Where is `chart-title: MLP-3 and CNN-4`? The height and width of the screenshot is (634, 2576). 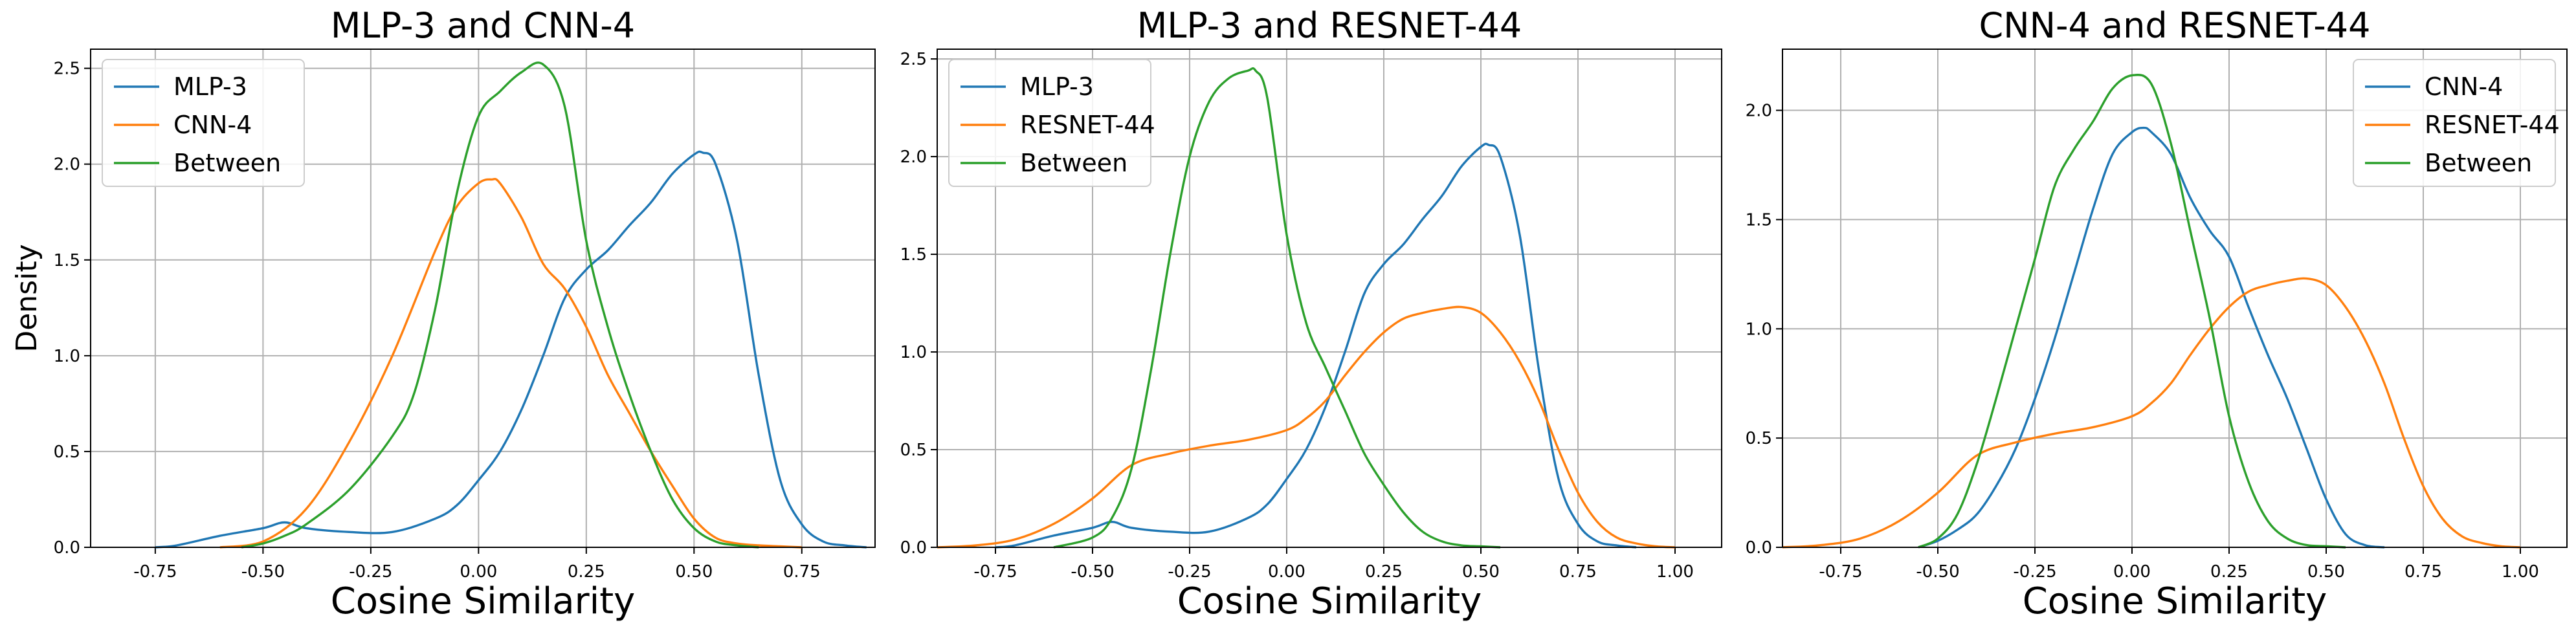
chart-title: MLP-3 and CNN-4 is located at coordinates (483, 25).